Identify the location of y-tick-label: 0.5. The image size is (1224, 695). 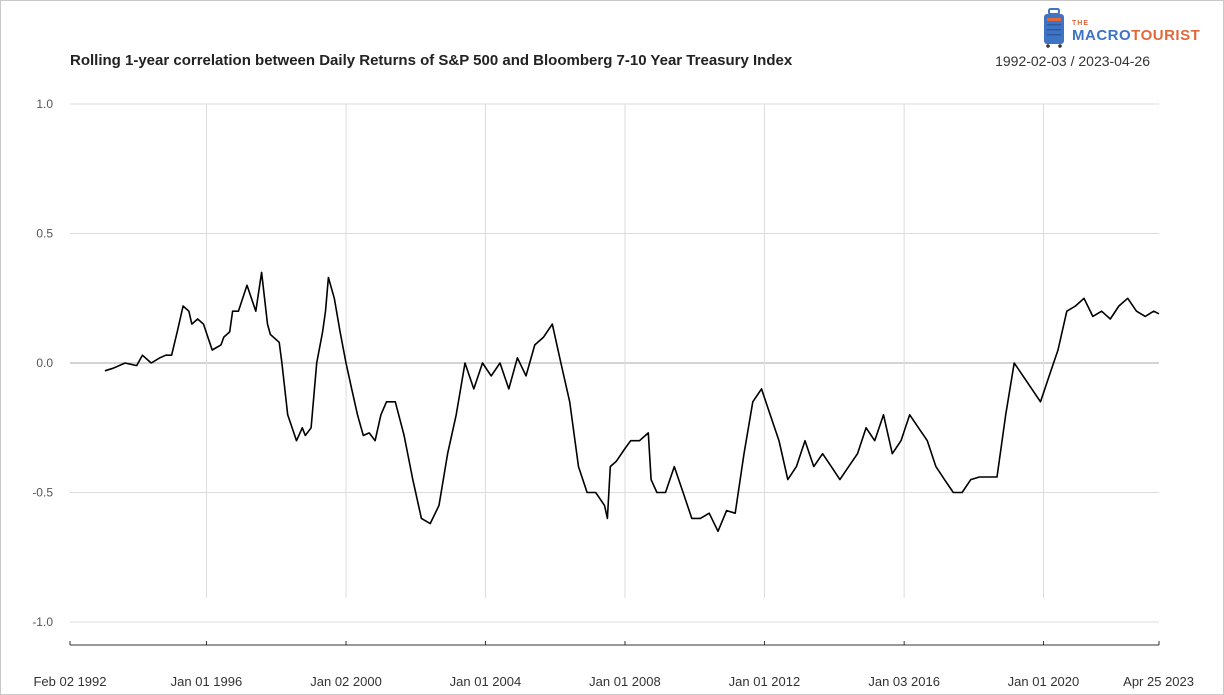
(44, 234).